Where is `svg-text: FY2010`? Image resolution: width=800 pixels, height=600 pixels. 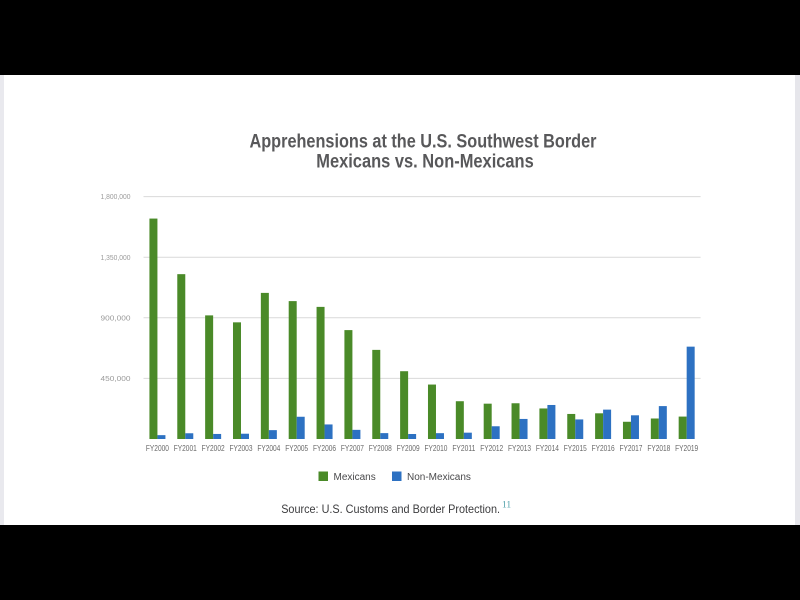
svg-text: FY2010 is located at coordinates (435, 448).